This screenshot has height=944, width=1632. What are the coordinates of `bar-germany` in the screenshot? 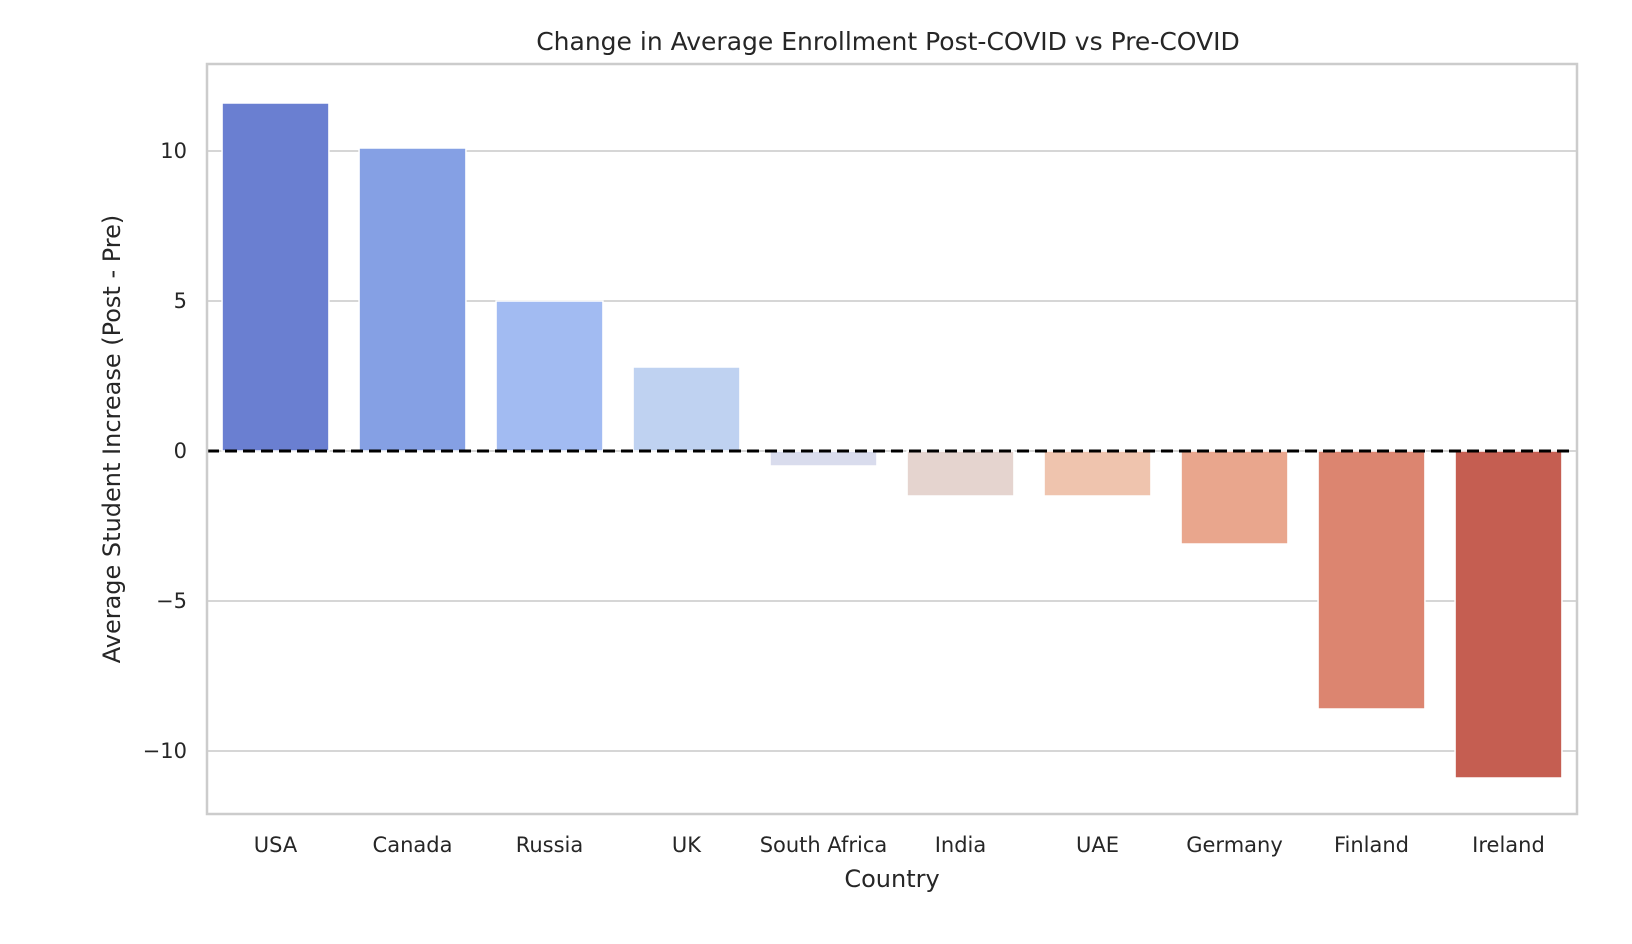 It's located at (1234, 497).